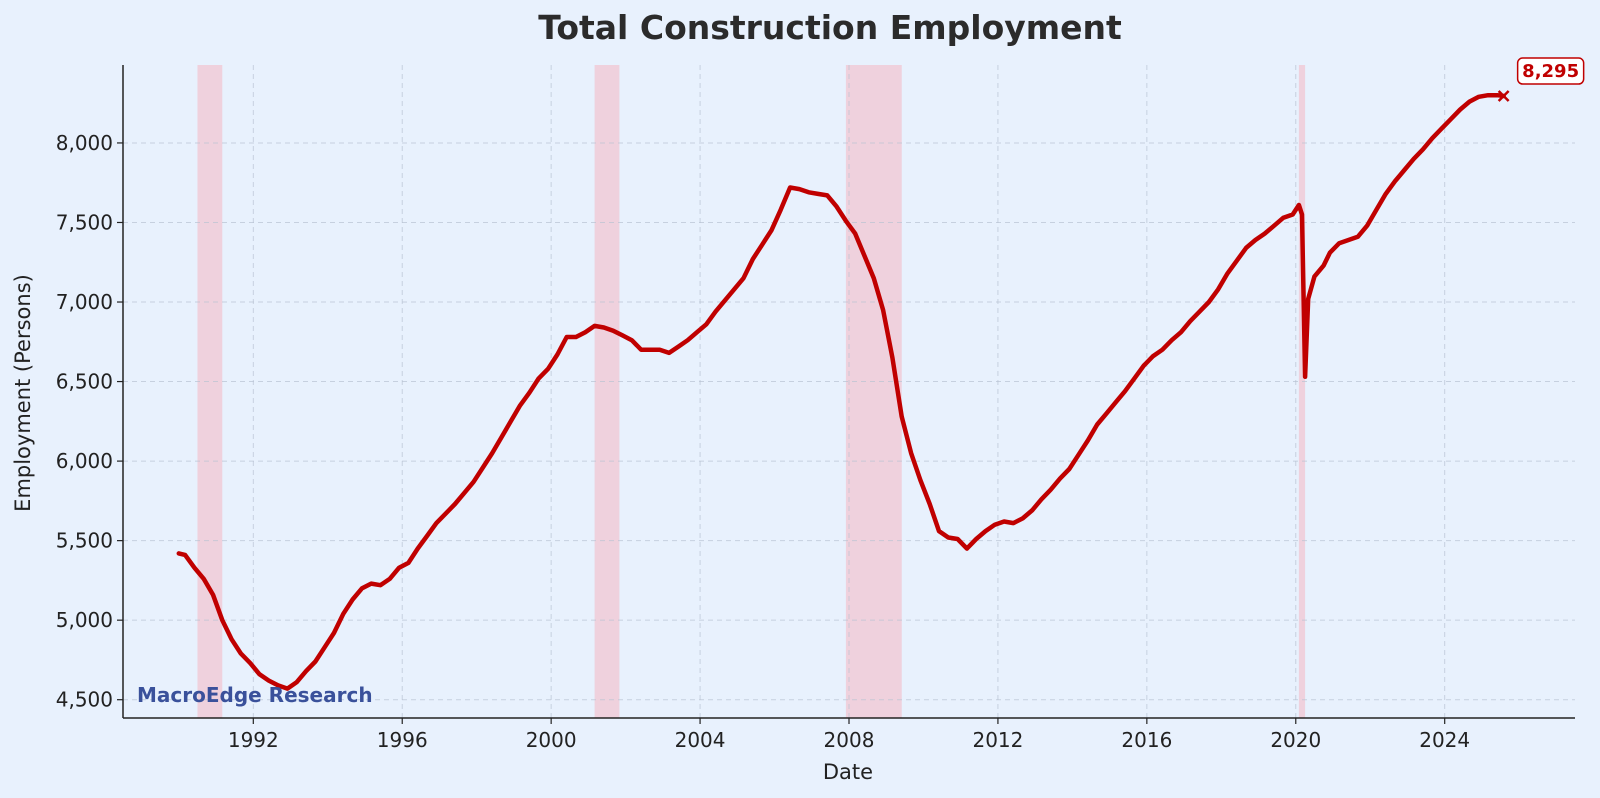 The width and height of the screenshot is (1600, 798). Describe the element at coordinates (551, 740) in the screenshot. I see `x-tick-label: 2000` at that location.